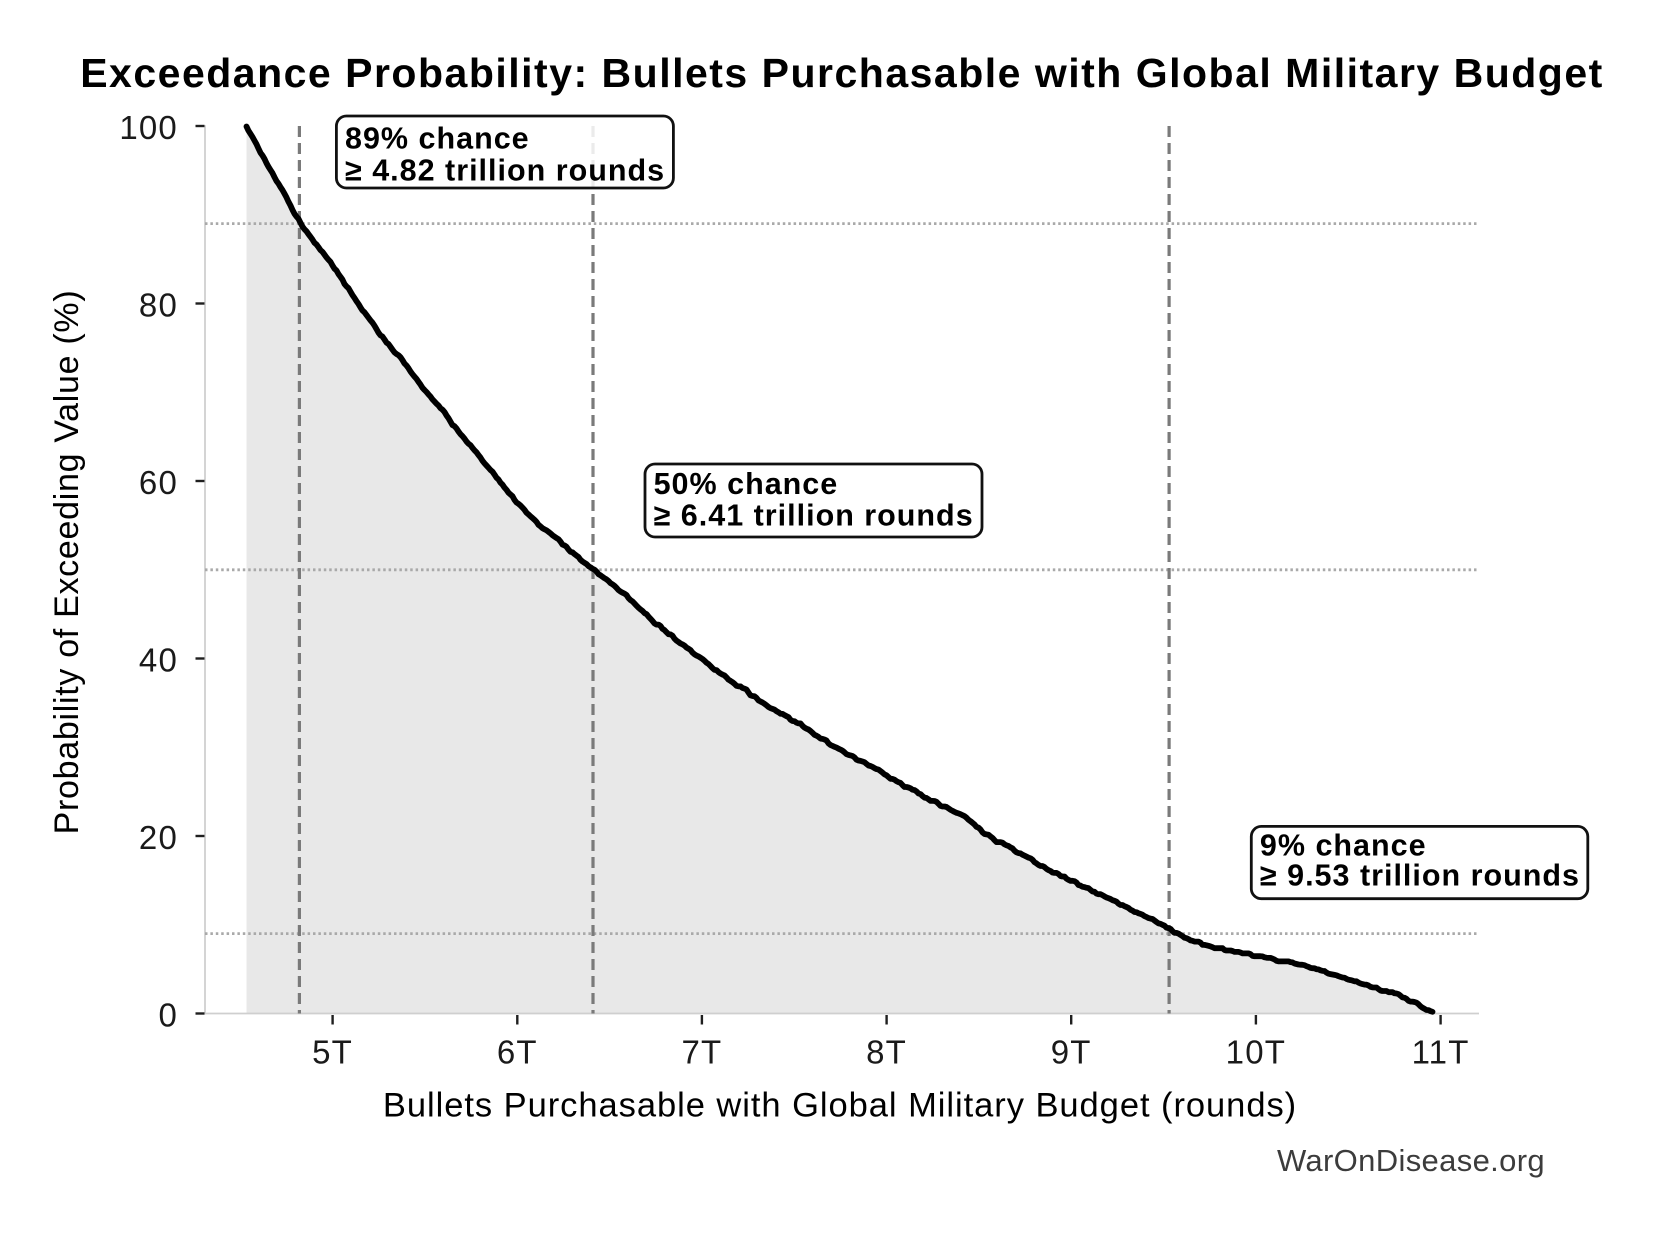 This screenshot has width=1664, height=1234. What do you see at coordinates (1343, 845) in the screenshot?
I see `svg-text: 9% chance` at bounding box center [1343, 845].